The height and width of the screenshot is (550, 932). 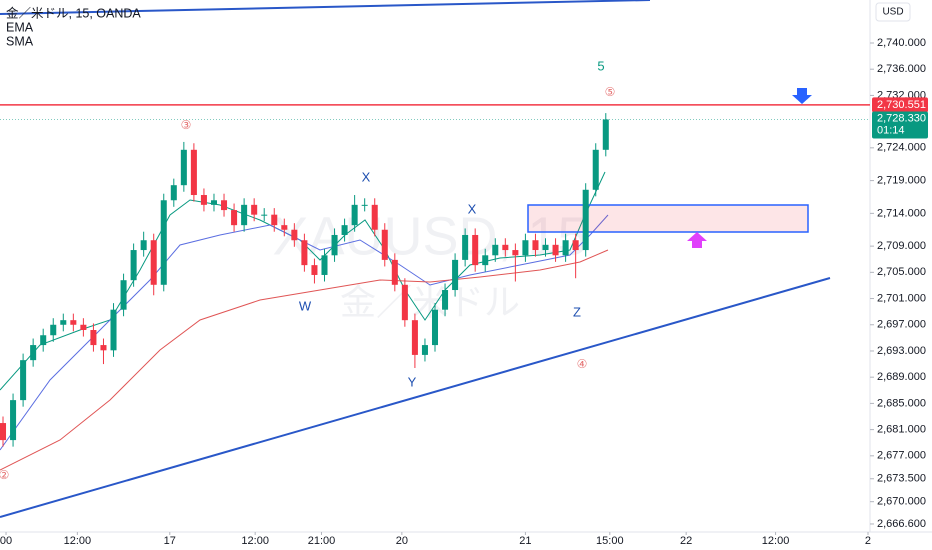 What do you see at coordinates (868, 541) in the screenshot?
I see `x-tick-label: 2` at bounding box center [868, 541].